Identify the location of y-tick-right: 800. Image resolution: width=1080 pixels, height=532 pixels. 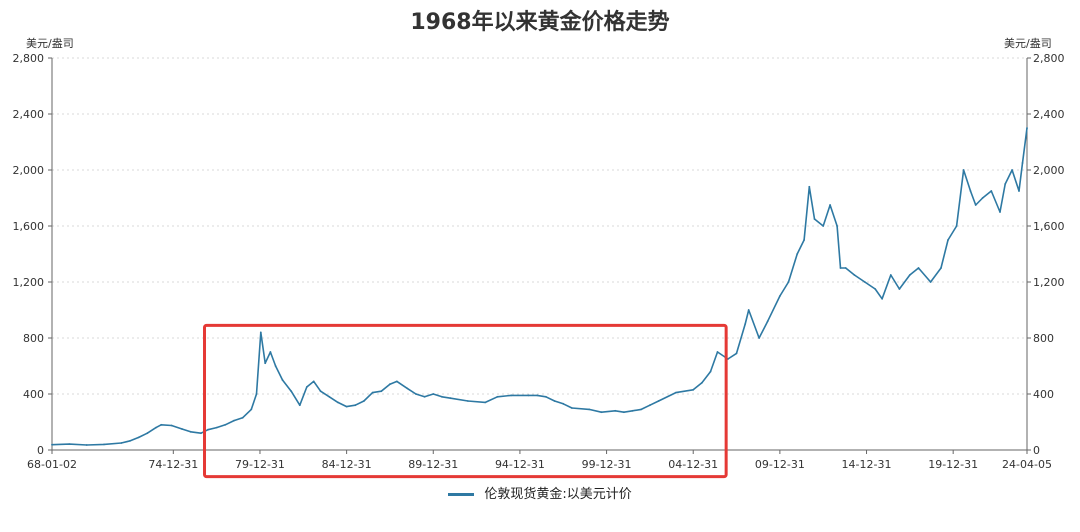
(1043, 338).